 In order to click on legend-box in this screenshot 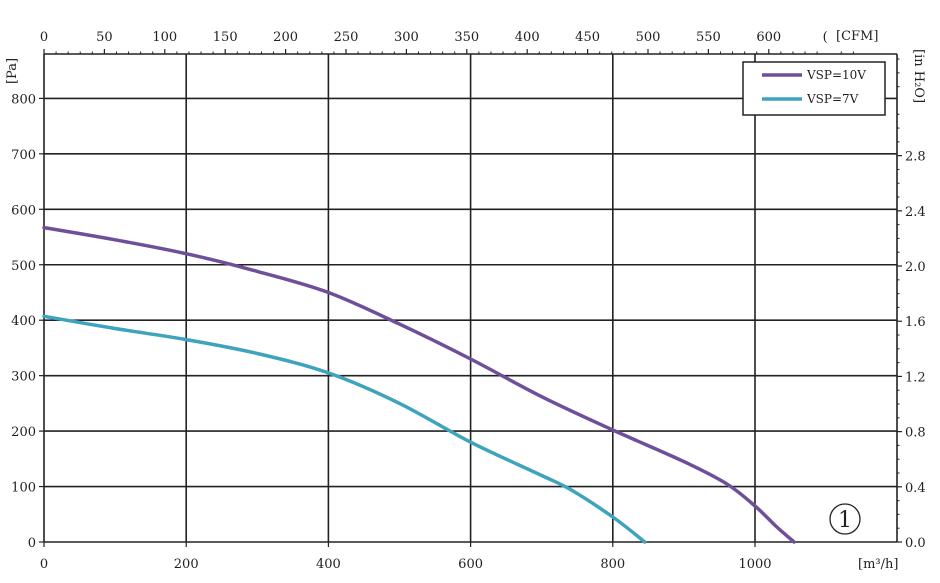, I will do `click(814, 88)`.